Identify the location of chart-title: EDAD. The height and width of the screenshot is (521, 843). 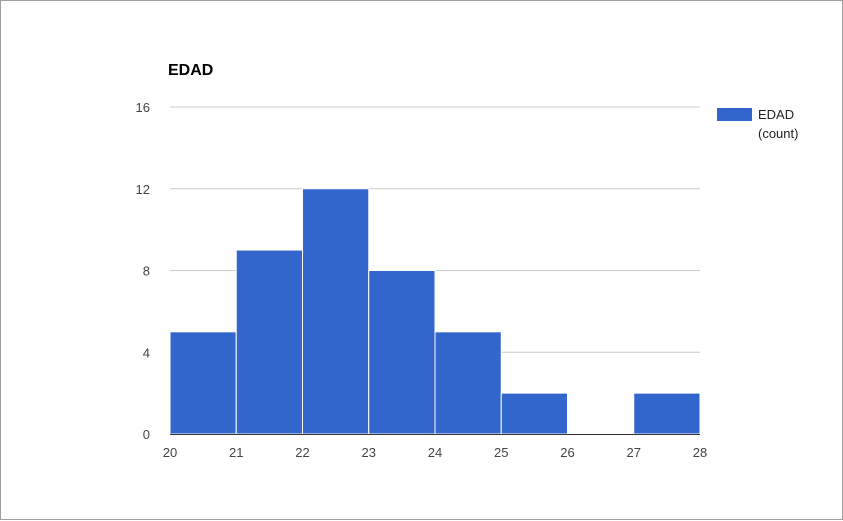
(190, 70).